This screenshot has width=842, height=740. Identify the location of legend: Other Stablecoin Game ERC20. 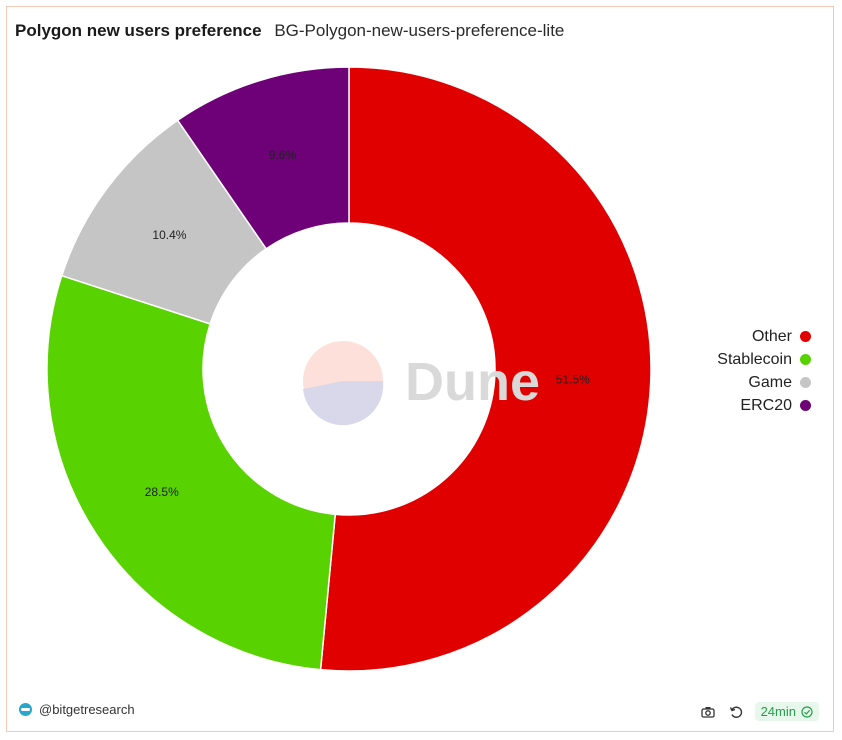
(764, 371).